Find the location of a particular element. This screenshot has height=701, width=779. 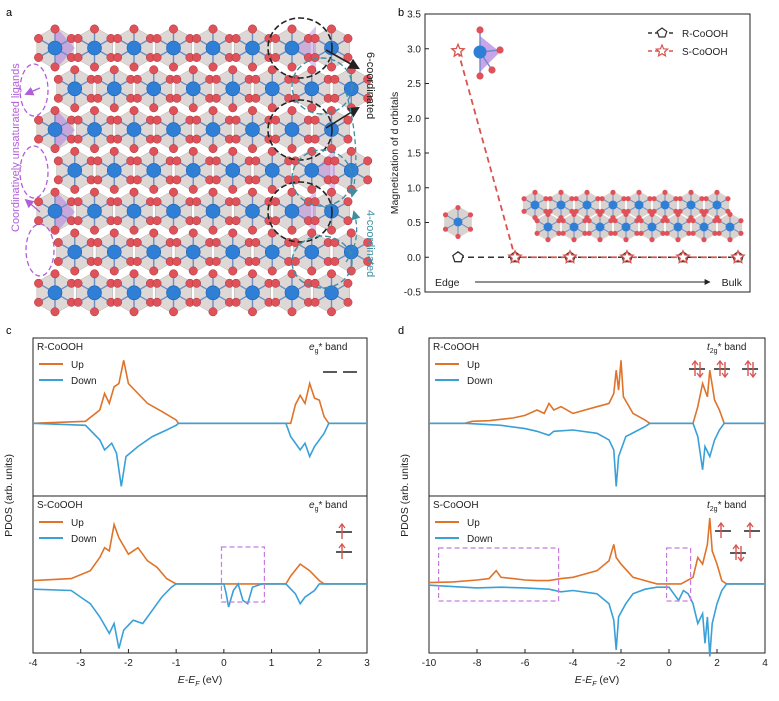

arrow is located at coordinates (342, 117).